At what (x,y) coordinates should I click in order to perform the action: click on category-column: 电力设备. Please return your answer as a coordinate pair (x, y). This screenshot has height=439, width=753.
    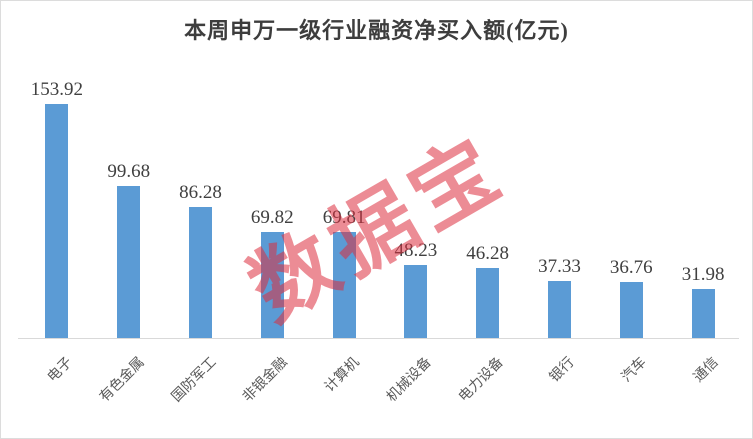
    Looking at the image, I should click on (488, 388).